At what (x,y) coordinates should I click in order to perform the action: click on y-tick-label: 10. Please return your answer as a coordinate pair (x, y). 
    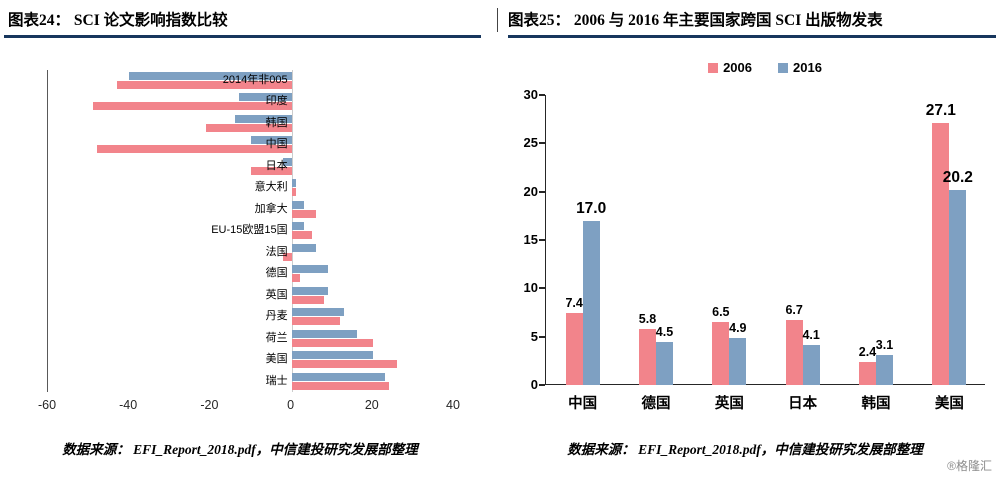
    Looking at the image, I should click on (530, 288).